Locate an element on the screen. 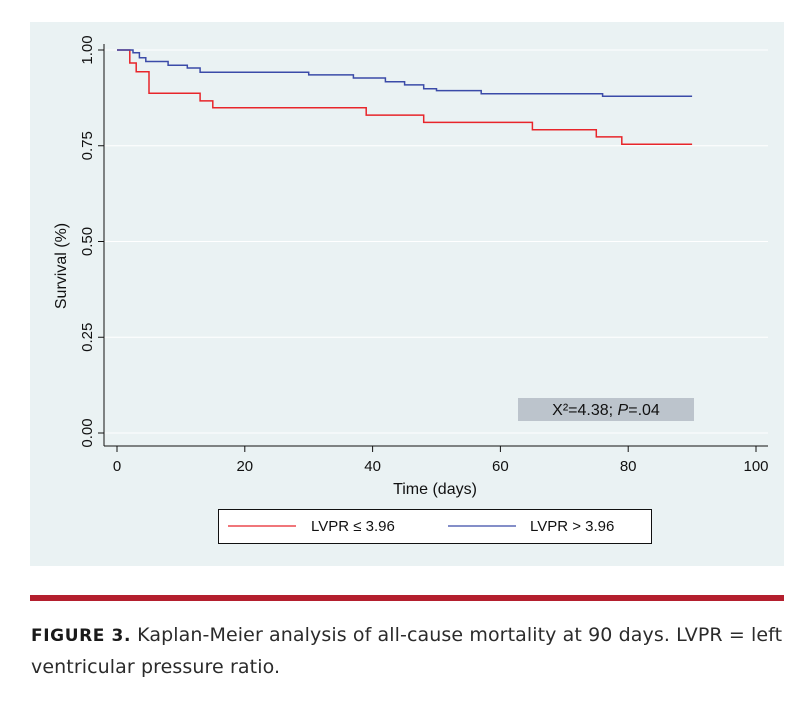 This screenshot has width=808, height=714. annotation-p-value: =.04 is located at coordinates (644, 410).